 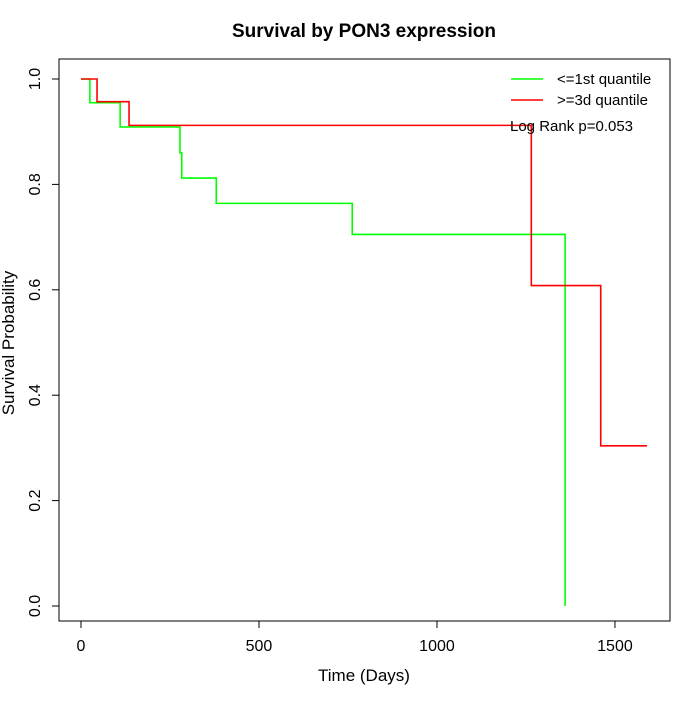 I want to click on legend-label: <=1st quantile, so click(x=604, y=79).